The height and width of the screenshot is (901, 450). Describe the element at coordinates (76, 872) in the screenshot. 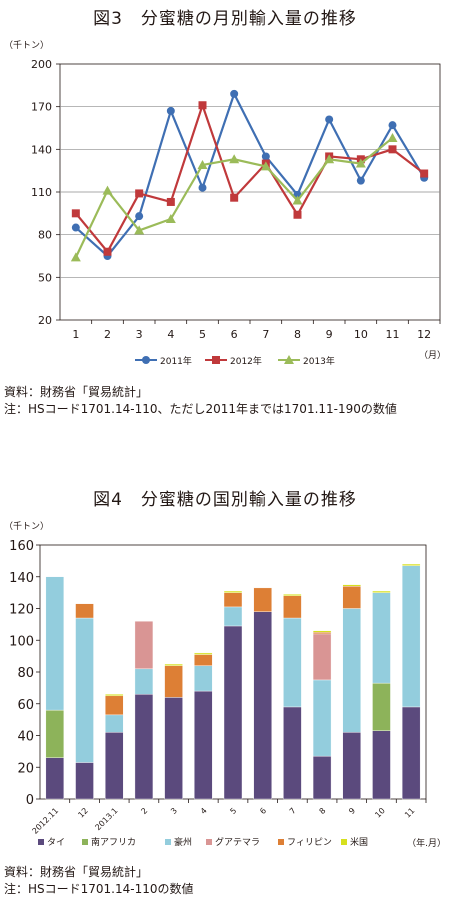

I see `figure4-source: 資料：財務省「貿易統計」` at that location.